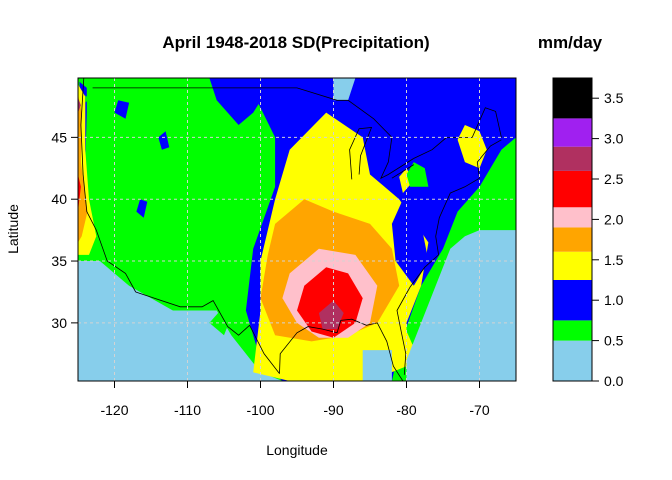 The height and width of the screenshot is (480, 672). I want to click on legend-tick-label-0: 0.0, so click(614, 381).